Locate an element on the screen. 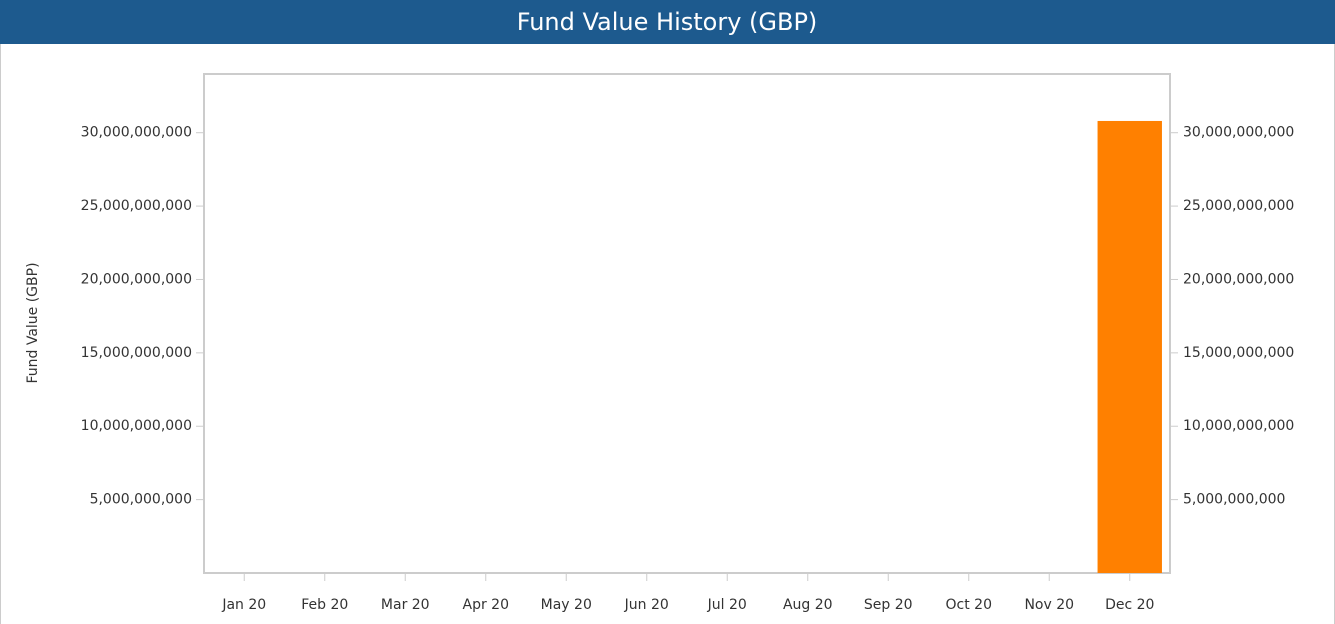 This screenshot has height=624, width=1335. y2-tick-label: 30,000,000,000 is located at coordinates (1238, 133).